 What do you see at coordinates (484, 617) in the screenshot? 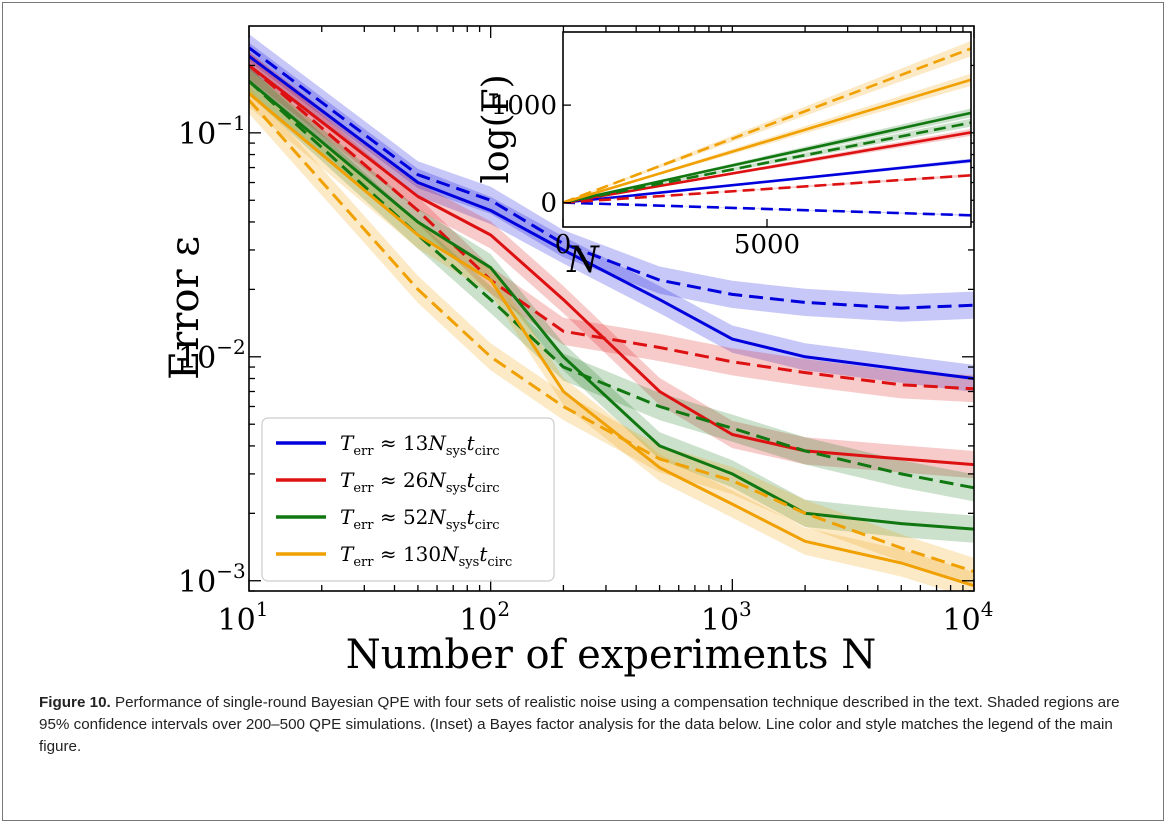
I see `x-tick-label: 10²` at bounding box center [484, 617].